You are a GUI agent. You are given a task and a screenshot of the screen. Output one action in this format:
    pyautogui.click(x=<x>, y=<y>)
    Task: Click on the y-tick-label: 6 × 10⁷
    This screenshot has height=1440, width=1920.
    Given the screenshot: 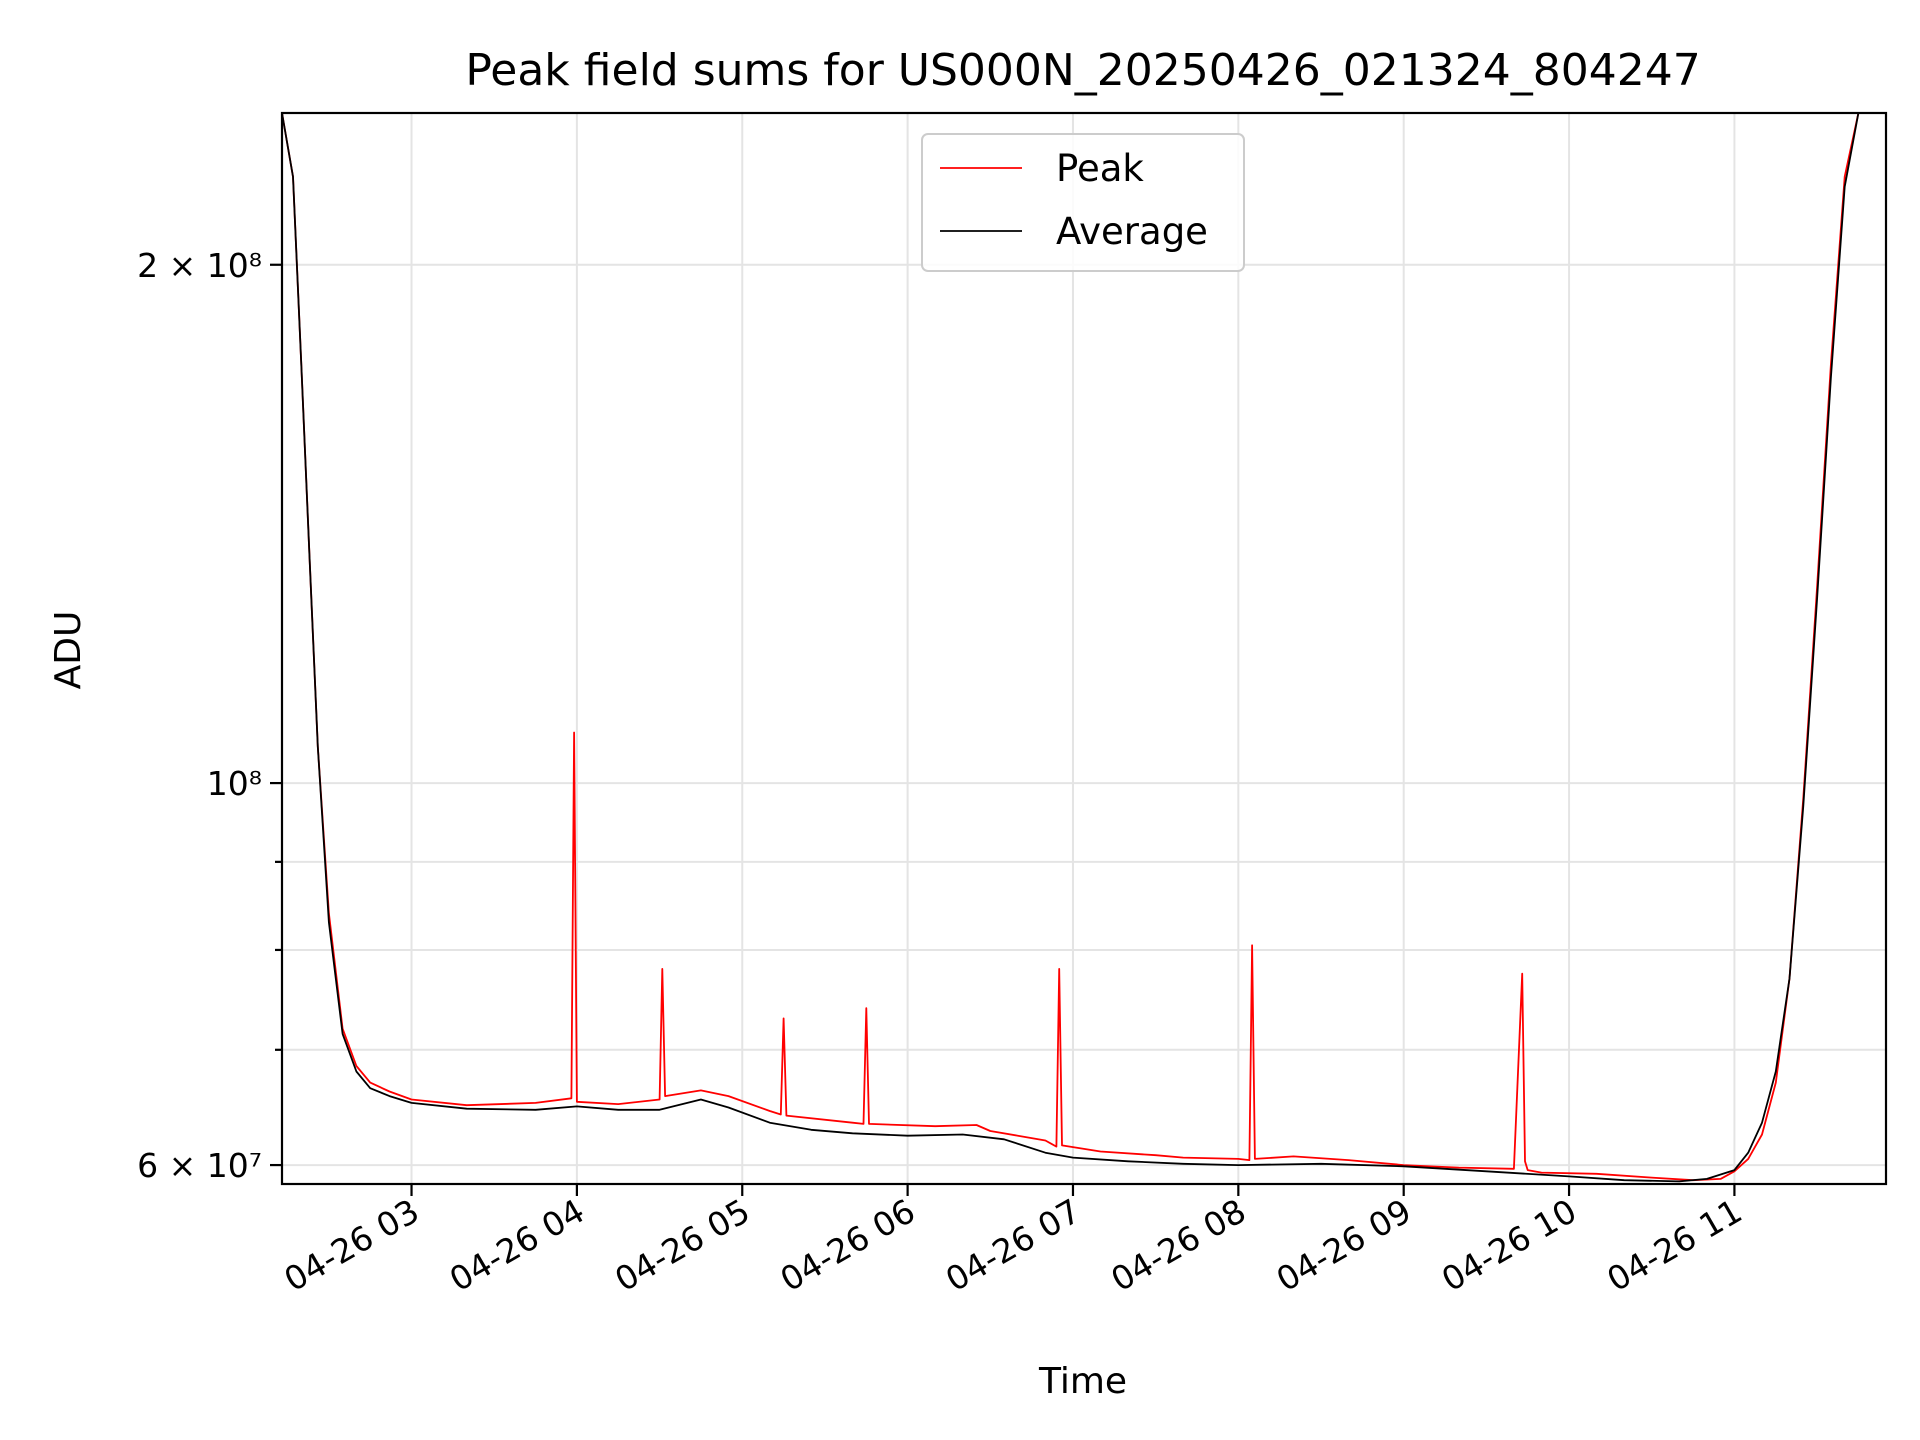 What is the action you would take?
    pyautogui.click(x=199, y=1165)
    